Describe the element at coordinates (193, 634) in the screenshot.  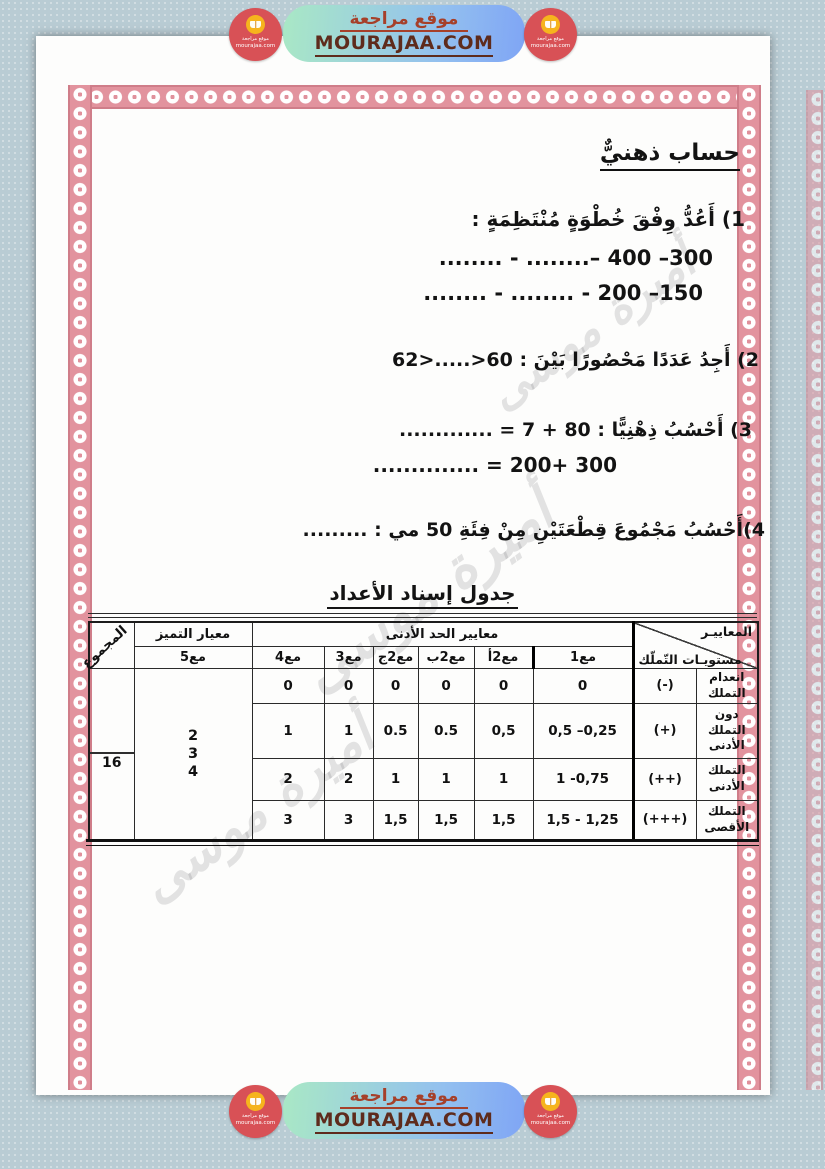
I see `group-header-excellence: معيار التميز` at that location.